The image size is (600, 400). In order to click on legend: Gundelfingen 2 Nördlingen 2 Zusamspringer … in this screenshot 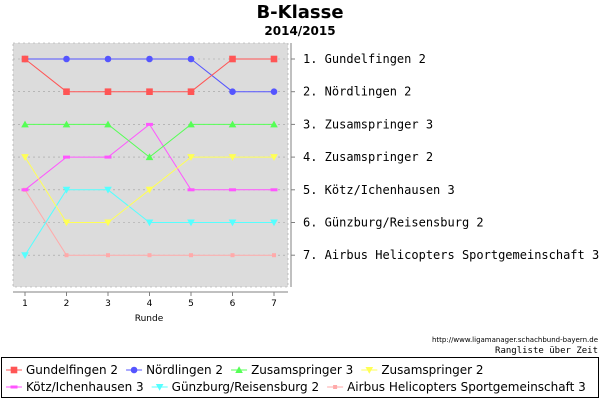, I will do `click(300, 377)`.